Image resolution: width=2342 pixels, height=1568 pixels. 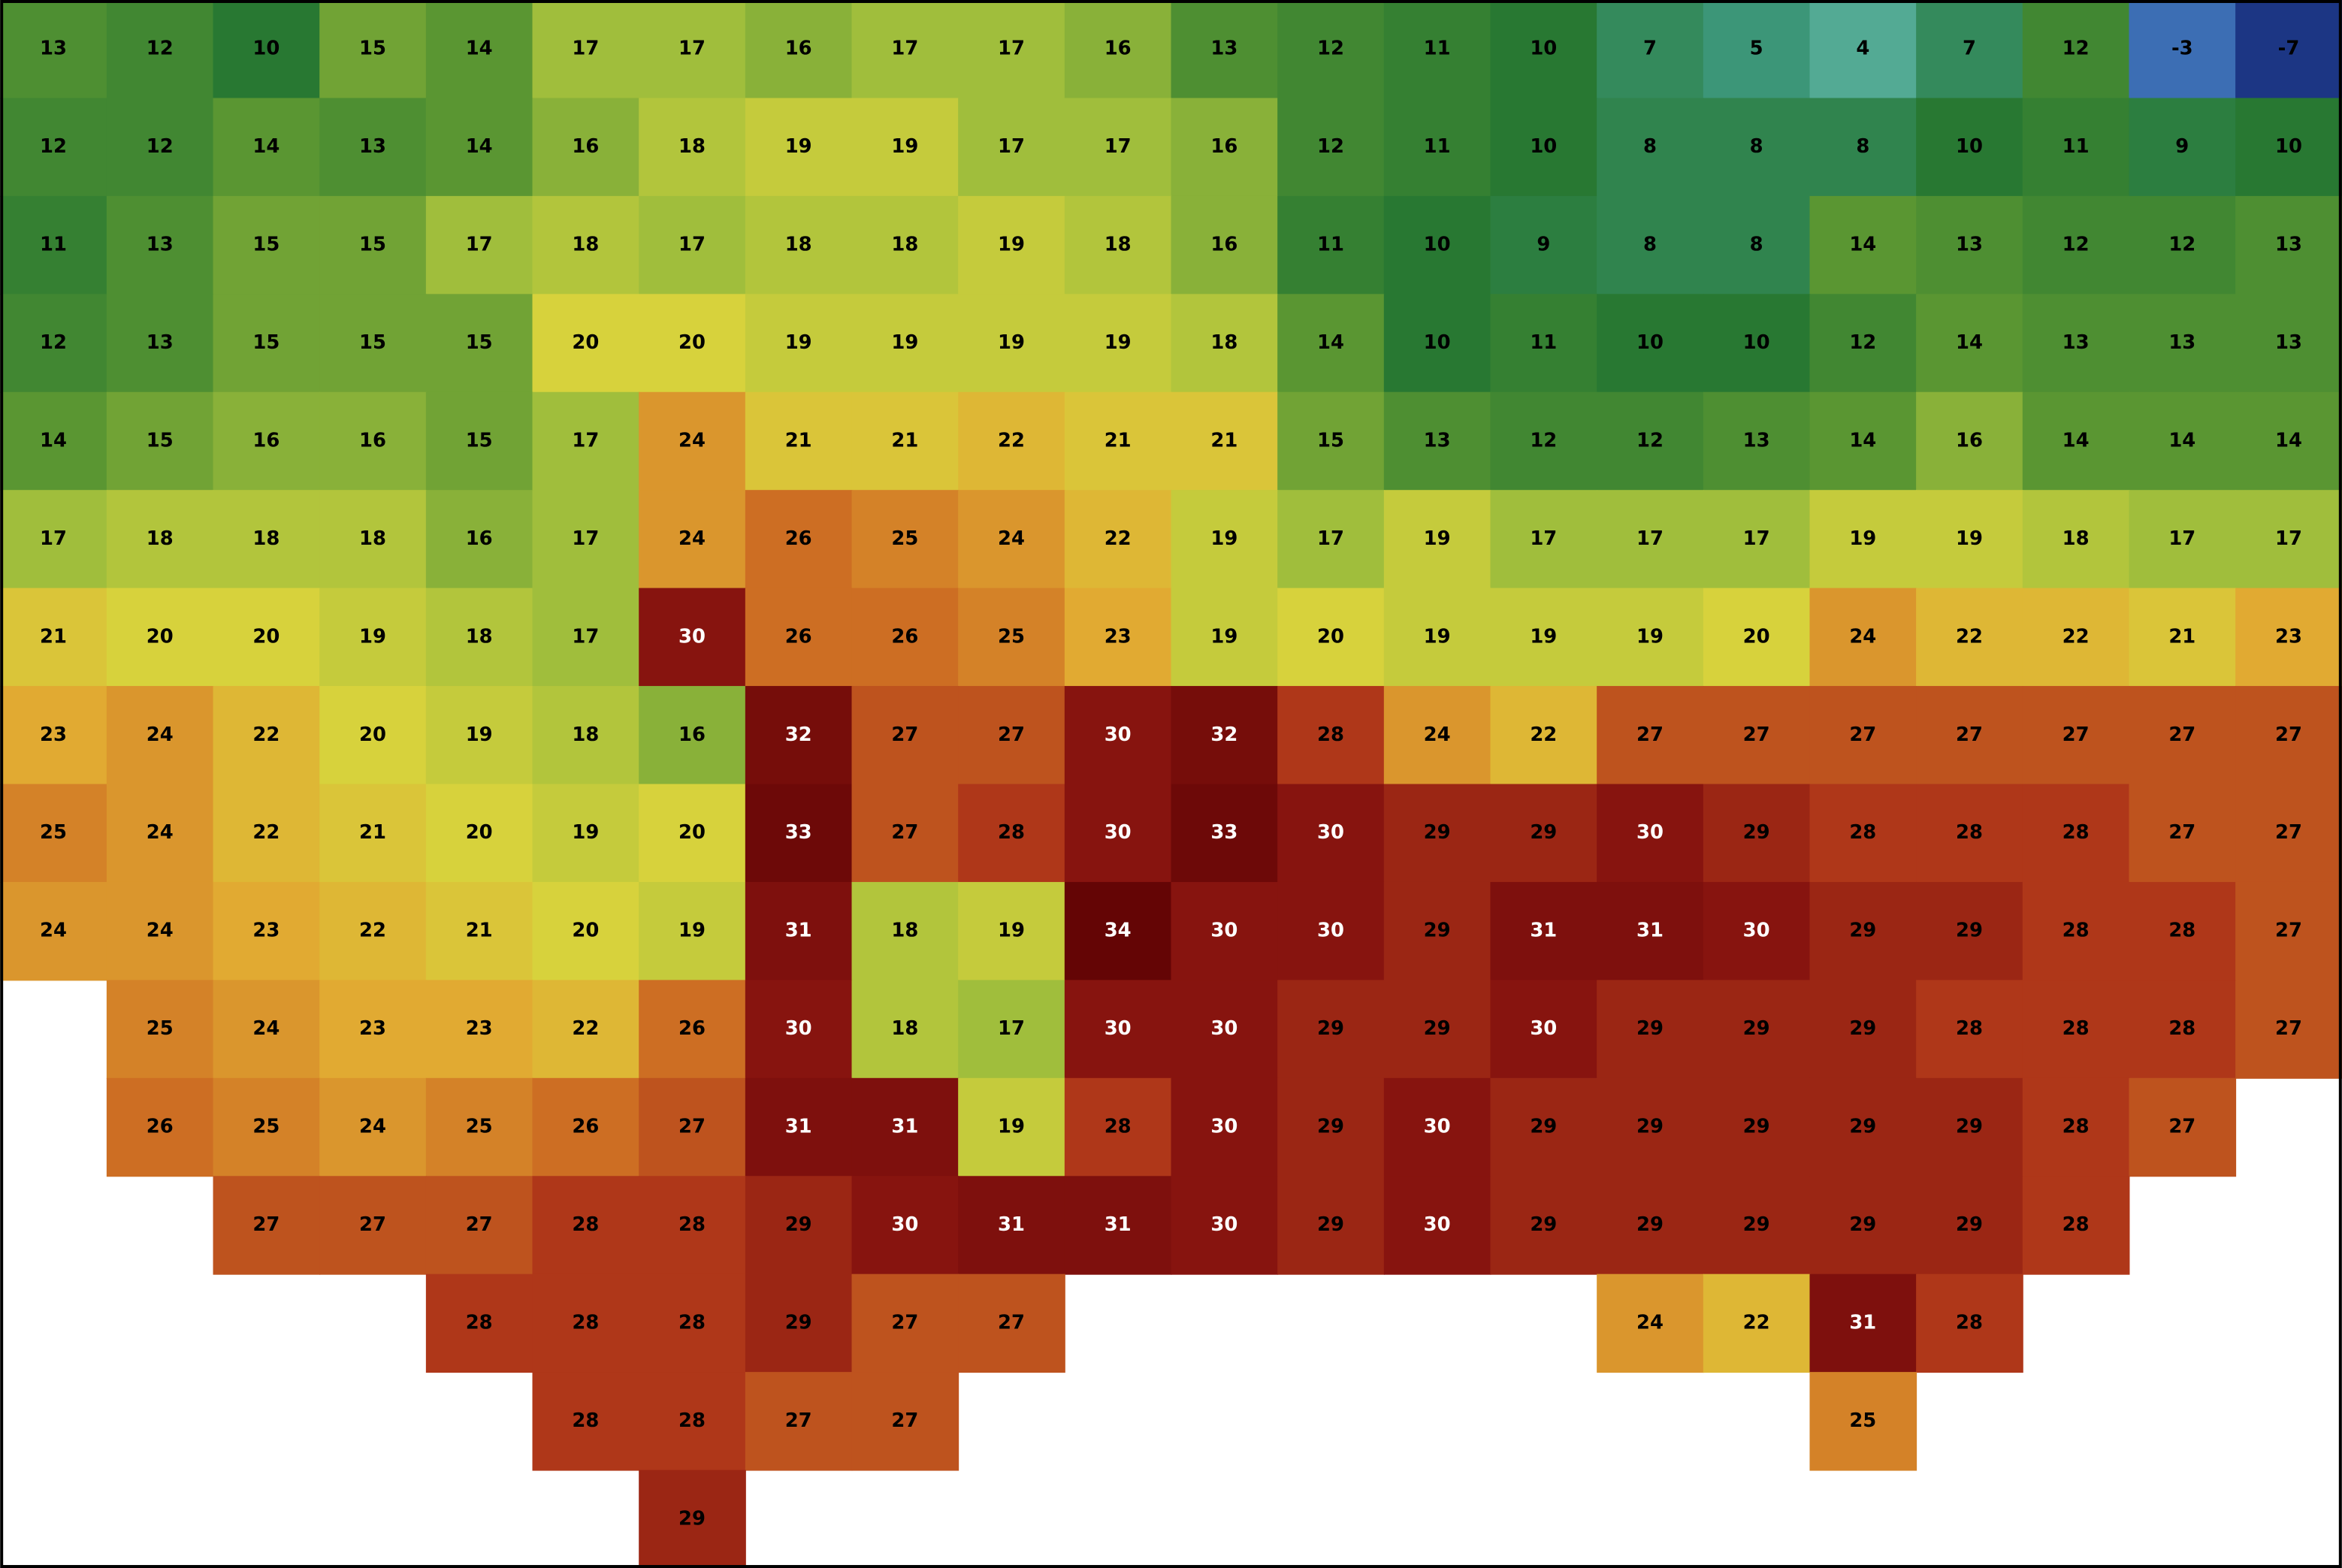 I want to click on temperature-label: 21, so click(x=53, y=636).